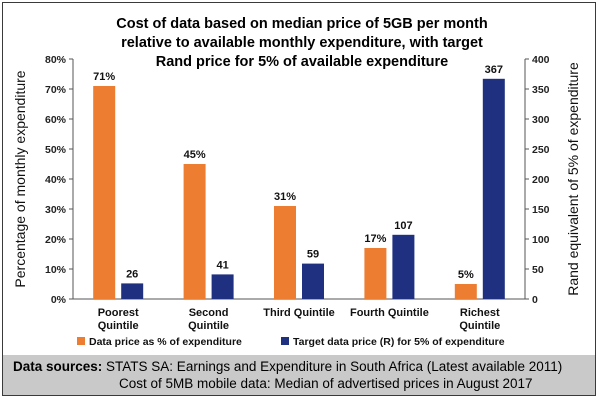 The image size is (600, 402). What do you see at coordinates (480, 313) in the screenshot?
I see `x-category-label: Richest` at bounding box center [480, 313].